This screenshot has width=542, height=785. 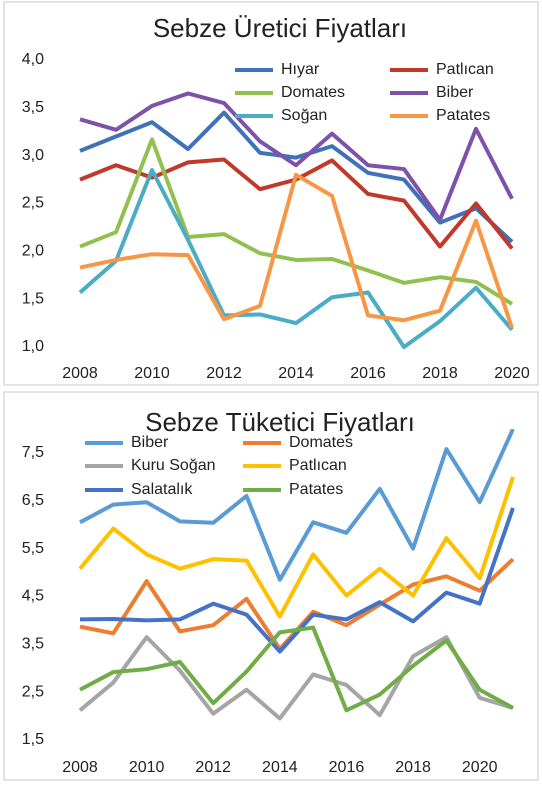 I want to click on y-tick-label: 1,0, so click(x=33, y=346).